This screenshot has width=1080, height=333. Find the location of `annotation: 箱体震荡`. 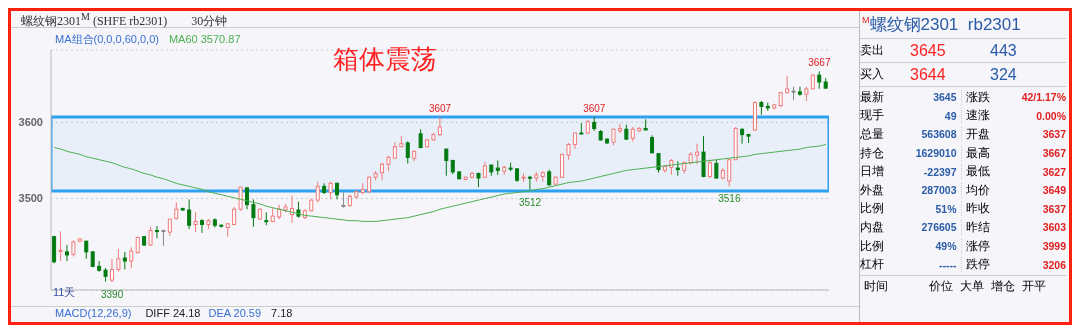

annotation: 箱体震荡 is located at coordinates (385, 59).